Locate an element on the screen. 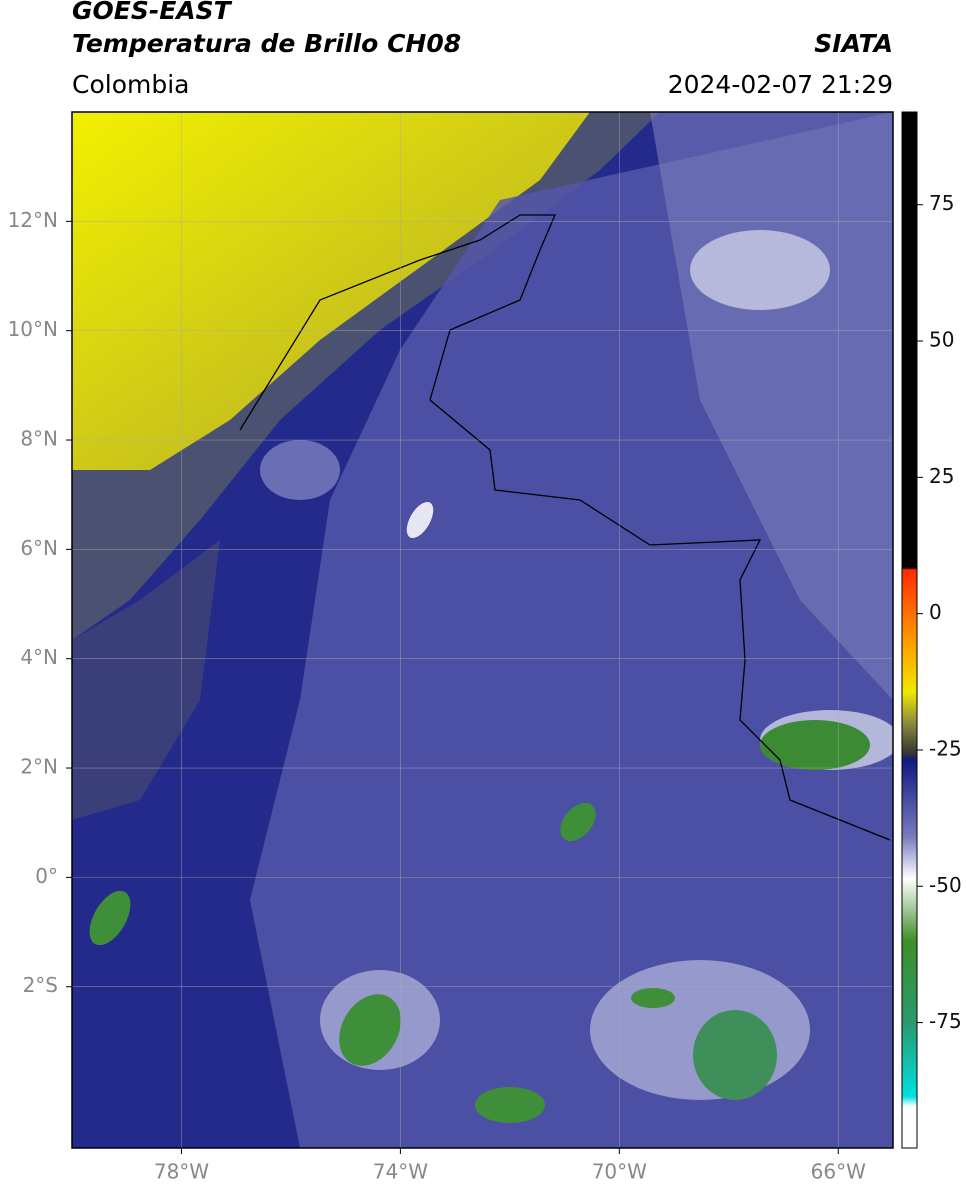 The image size is (966, 1194). x-tick-label: 78°W is located at coordinates (181, 1172).